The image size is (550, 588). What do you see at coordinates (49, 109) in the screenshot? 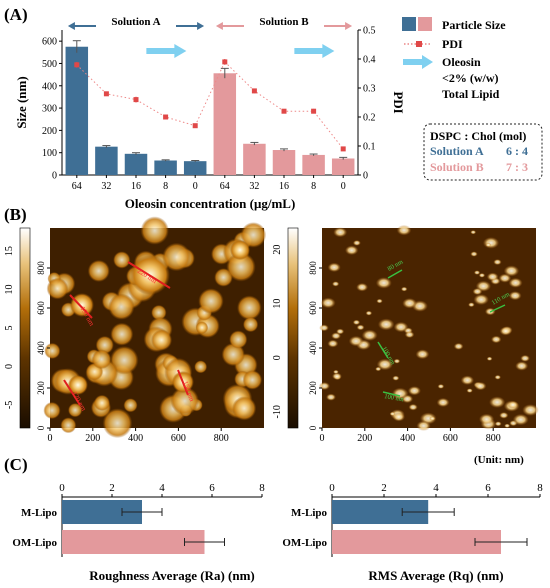
I see `y-tick-label: 300` at bounding box center [49, 109].